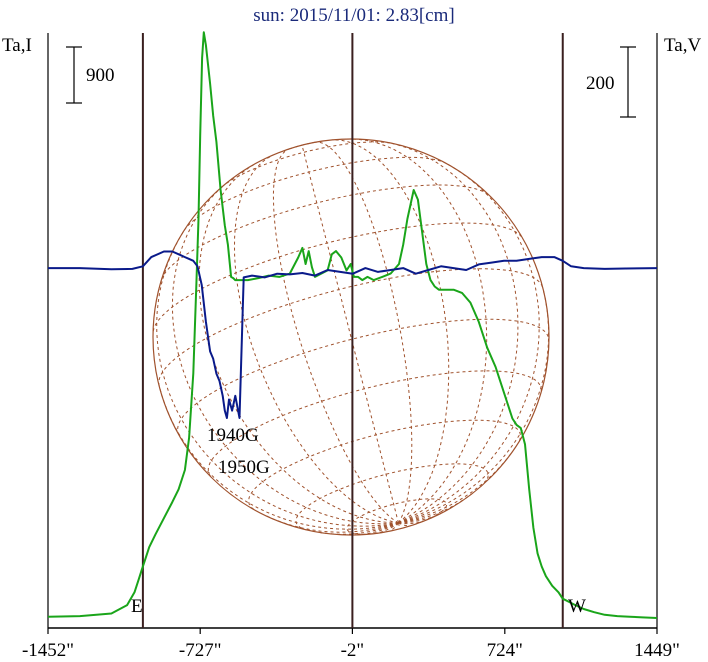  I want to click on x-axis-ticks: -1452" -727" -2" 724" 1449", so click(351, 644).